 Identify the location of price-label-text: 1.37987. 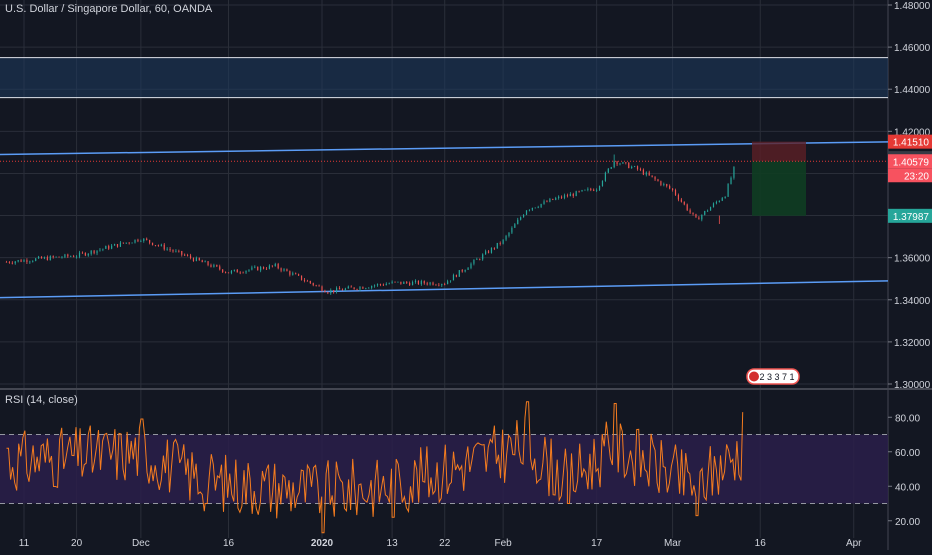
(911, 217).